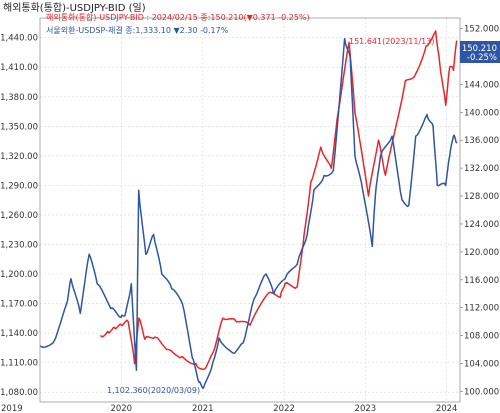 The image size is (500, 413). I want to click on left-y-tick-label: 1,350.00, so click(19, 127).